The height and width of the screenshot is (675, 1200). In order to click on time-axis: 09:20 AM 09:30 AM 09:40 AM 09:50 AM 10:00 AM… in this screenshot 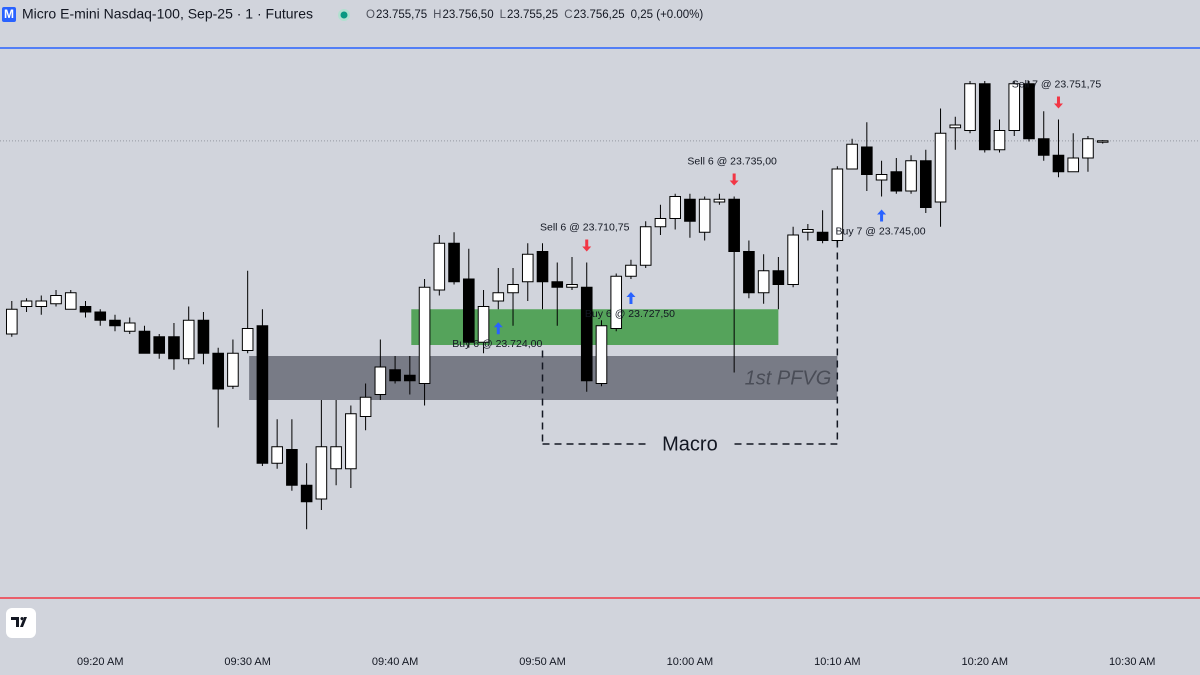, I will do `click(616, 662)`.